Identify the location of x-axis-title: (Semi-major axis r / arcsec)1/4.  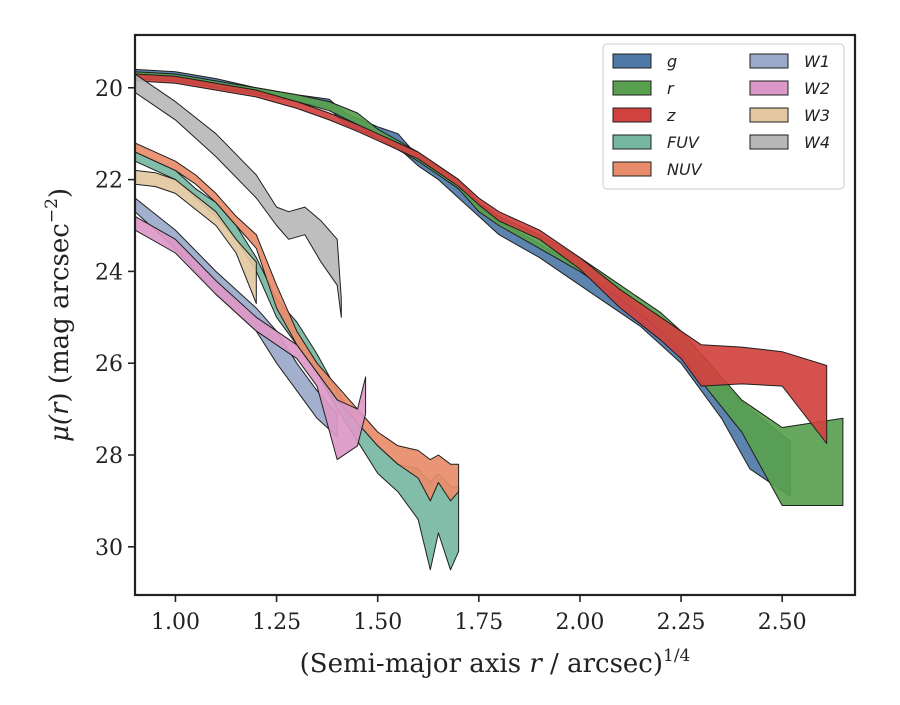
(495, 662).